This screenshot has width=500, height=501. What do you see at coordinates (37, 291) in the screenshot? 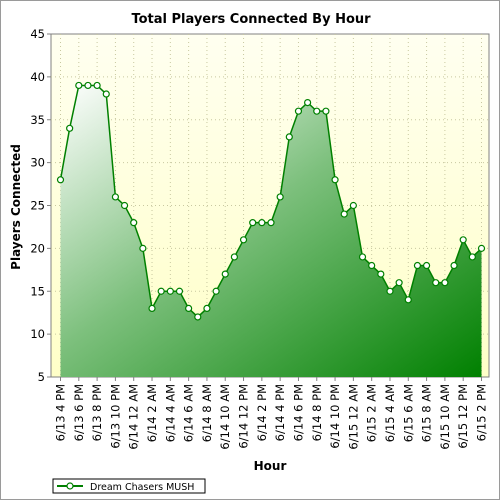
I see `y-tick-label: 15` at bounding box center [37, 291].